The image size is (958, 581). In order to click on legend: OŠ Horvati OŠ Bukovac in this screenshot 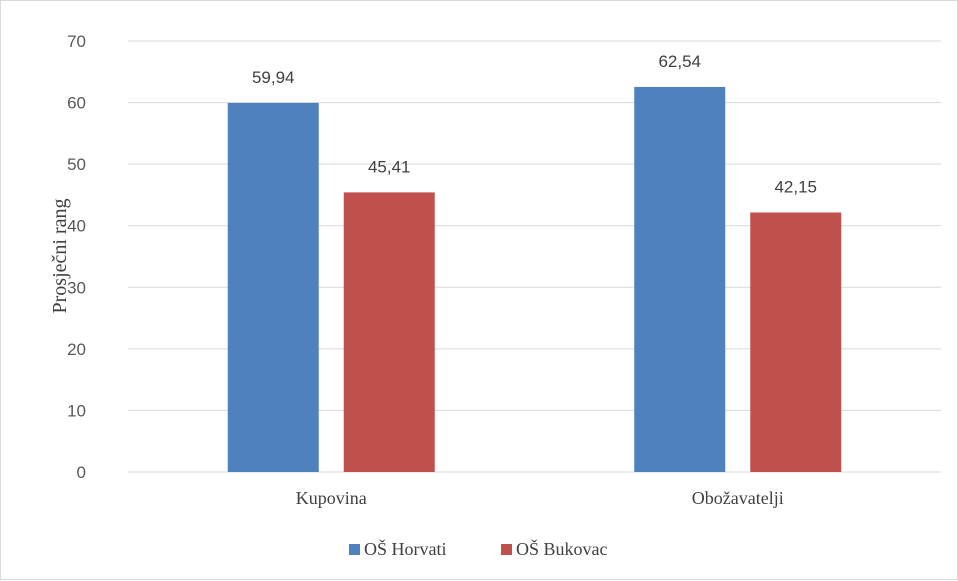, I will do `click(478, 548)`.